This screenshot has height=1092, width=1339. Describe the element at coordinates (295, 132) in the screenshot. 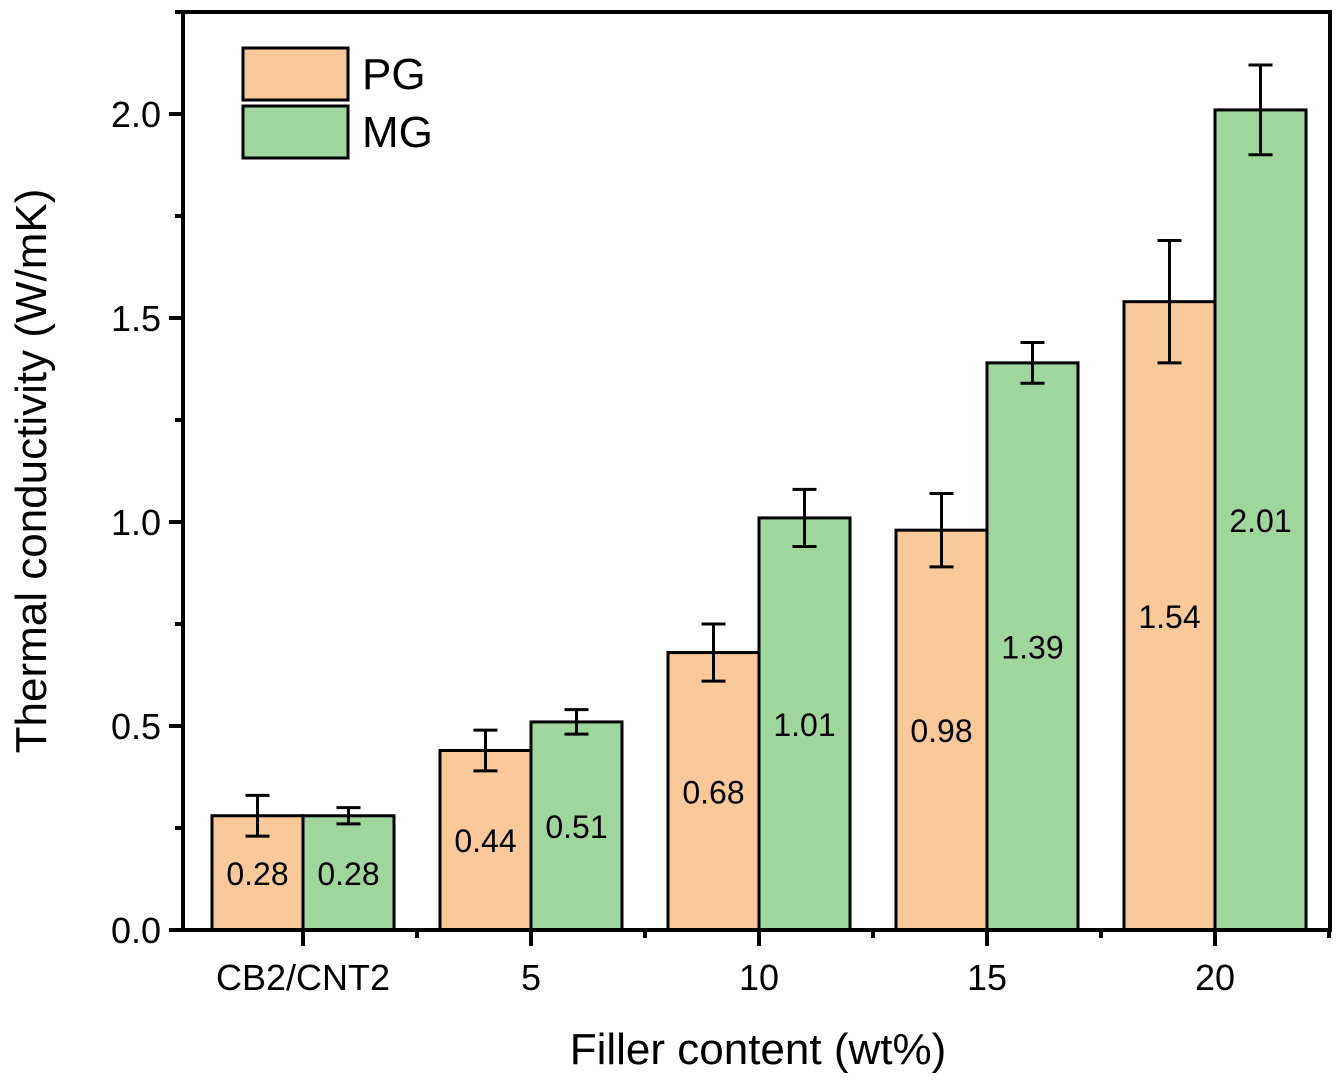

I see `legend-swatch-mg` at that location.